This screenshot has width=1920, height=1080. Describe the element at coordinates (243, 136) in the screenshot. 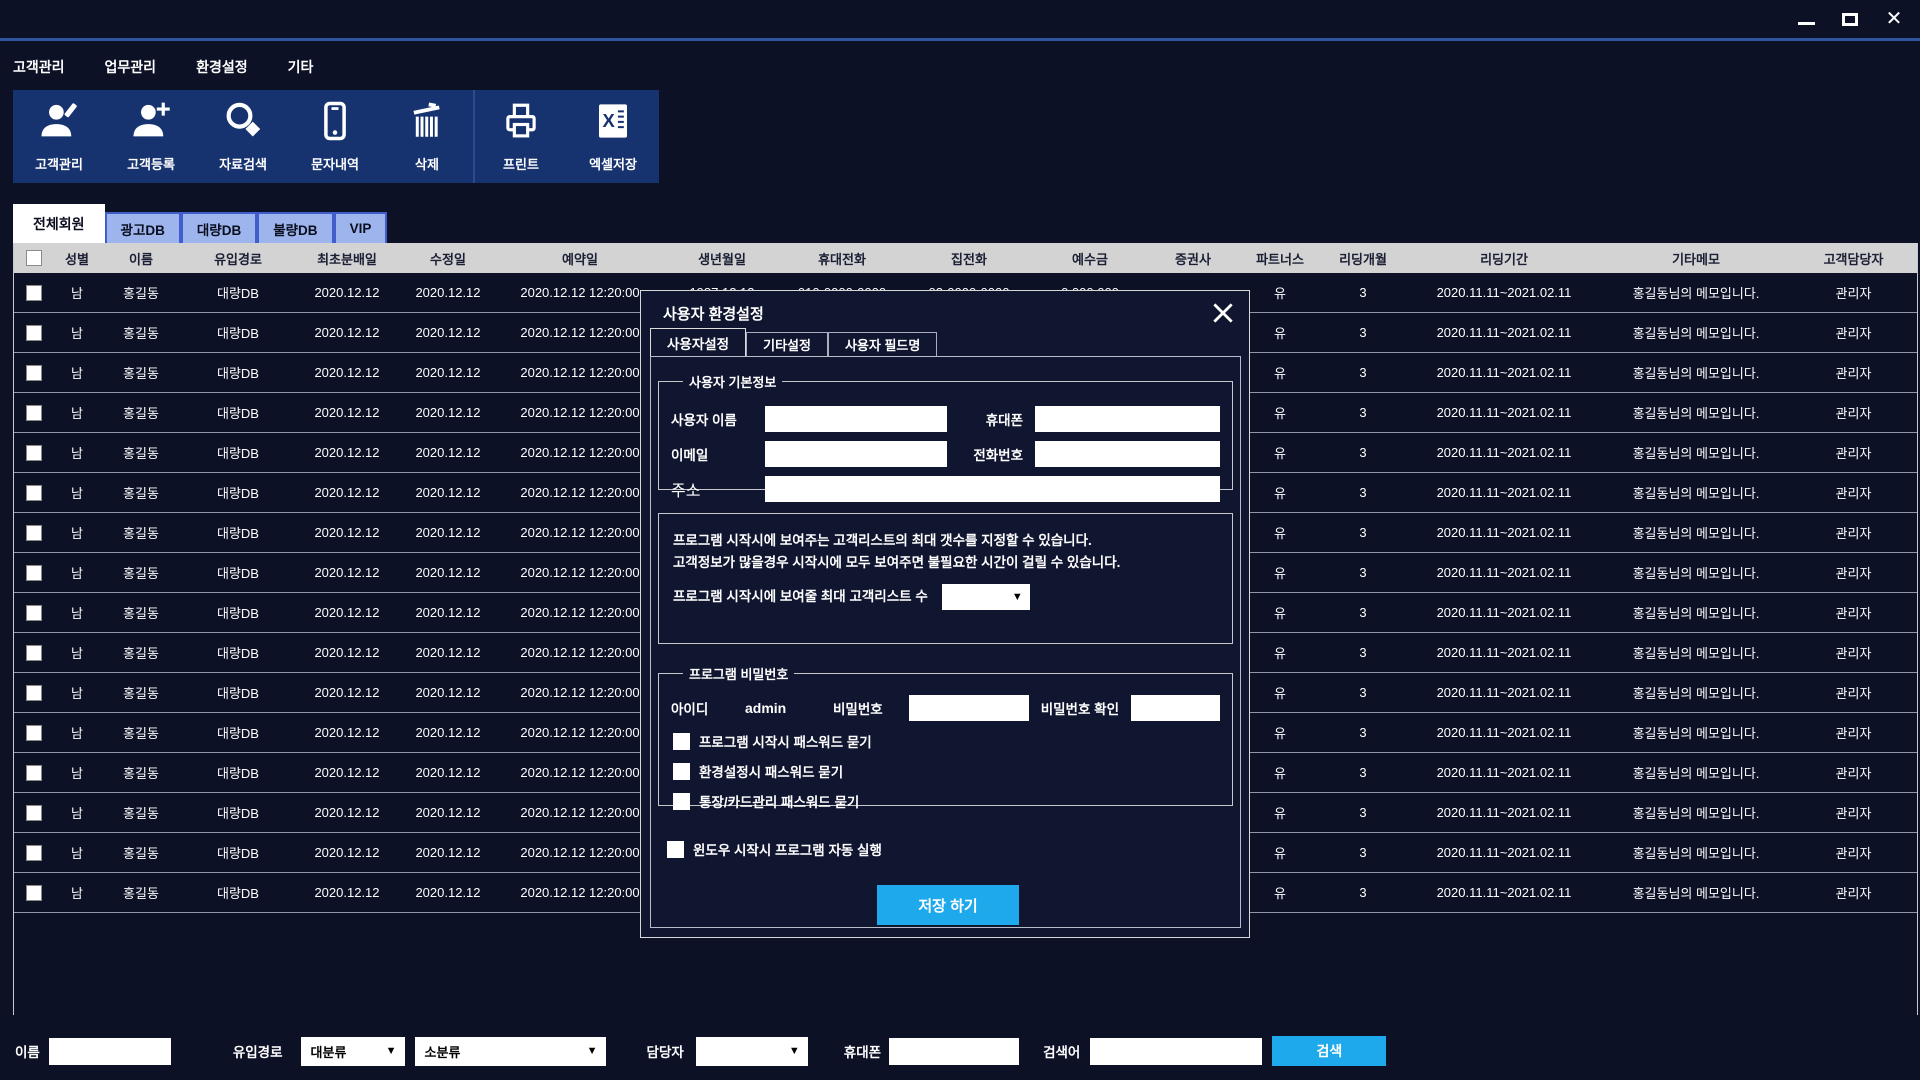

I see `data-search-button: 자료검색` at that location.